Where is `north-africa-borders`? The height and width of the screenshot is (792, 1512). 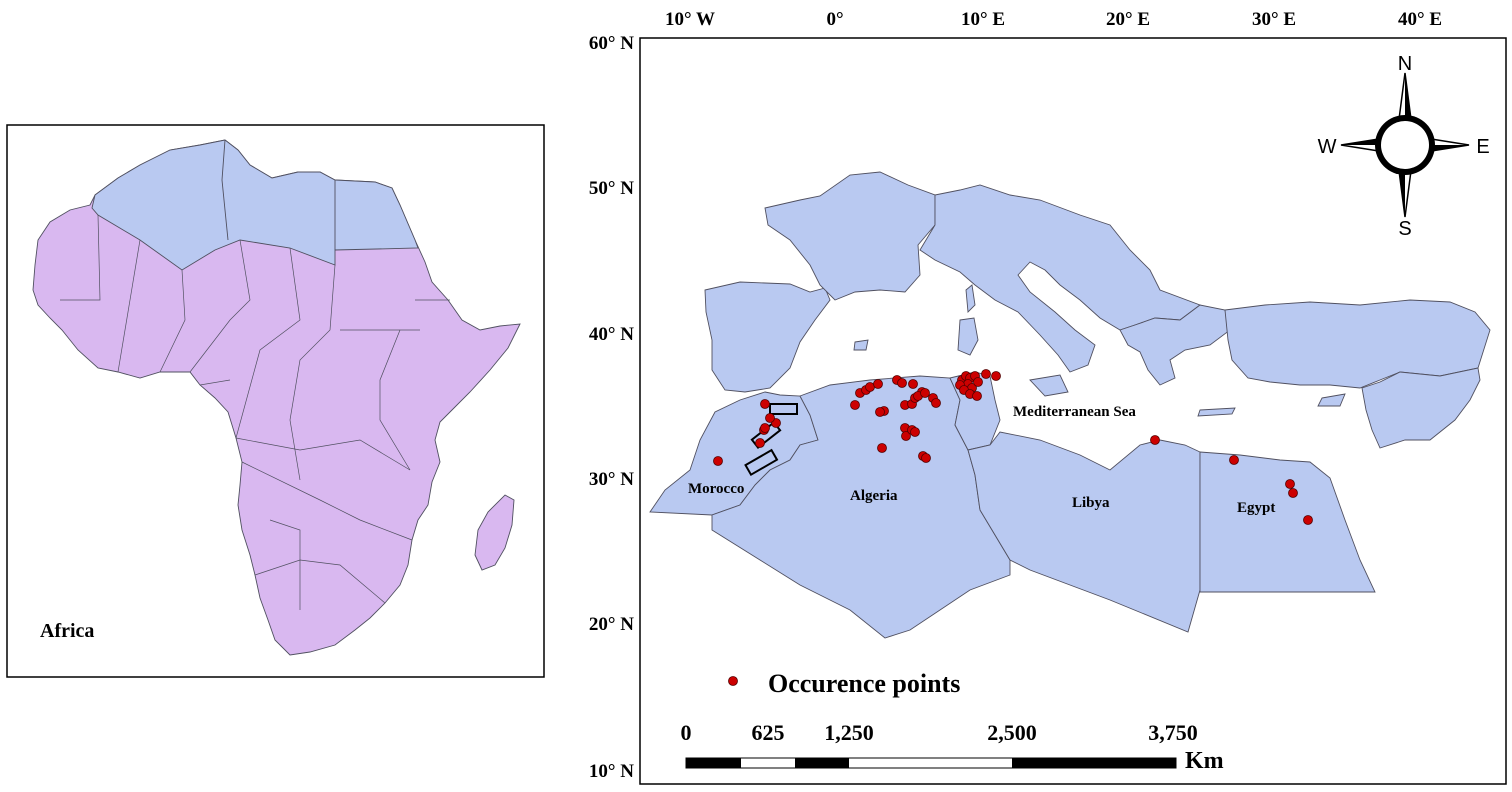 north-africa-borders is located at coordinates (278, 194).